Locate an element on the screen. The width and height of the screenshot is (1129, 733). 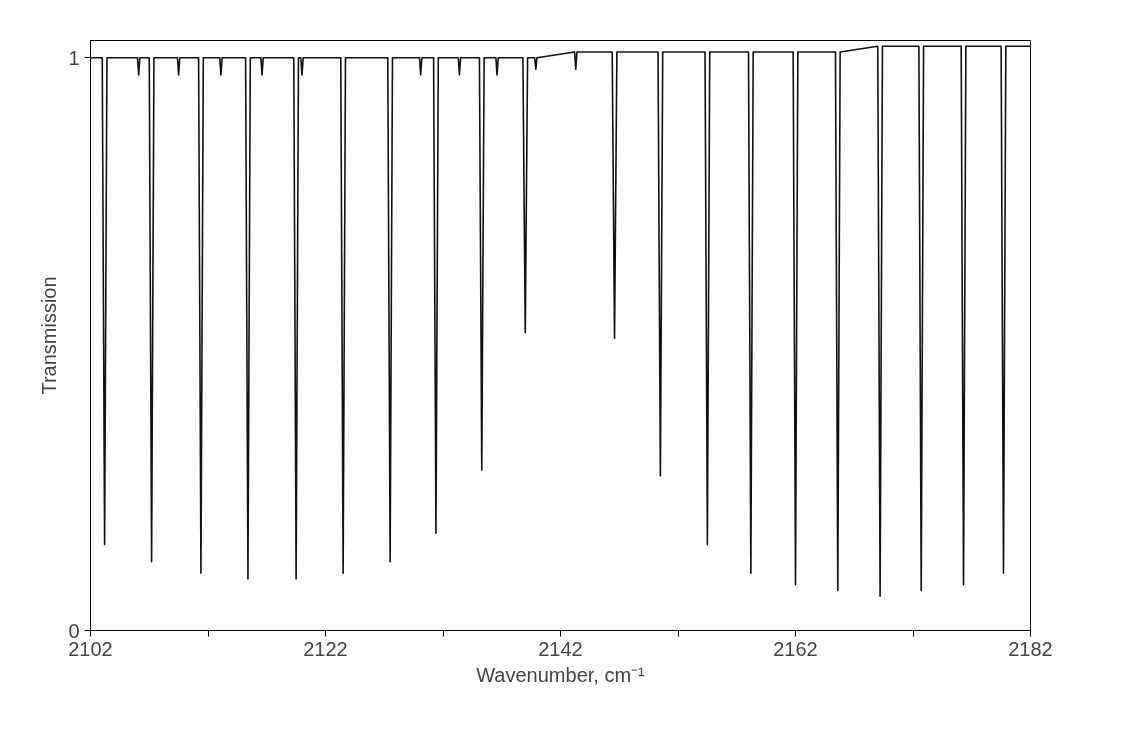
x-tick-label: 2162 is located at coordinates (795, 648).